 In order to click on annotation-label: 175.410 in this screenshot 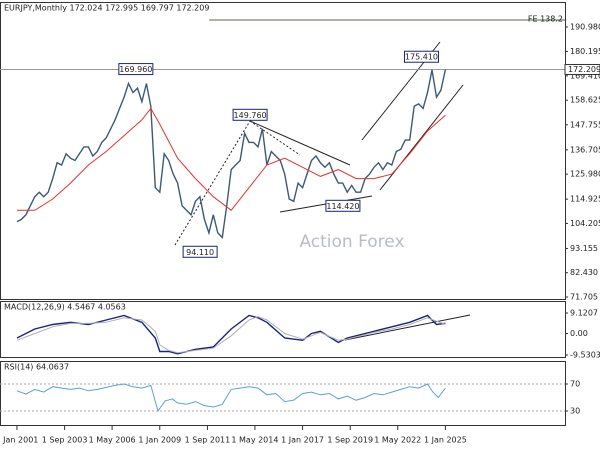, I will do `click(421, 57)`.